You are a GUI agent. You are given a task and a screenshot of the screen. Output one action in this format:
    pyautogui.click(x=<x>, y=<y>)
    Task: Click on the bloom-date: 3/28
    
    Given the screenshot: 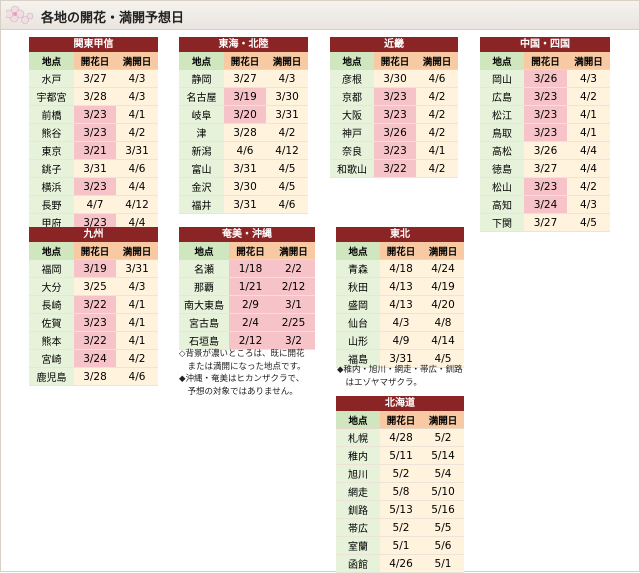 What is the action you would take?
    pyautogui.click(x=245, y=132)
    